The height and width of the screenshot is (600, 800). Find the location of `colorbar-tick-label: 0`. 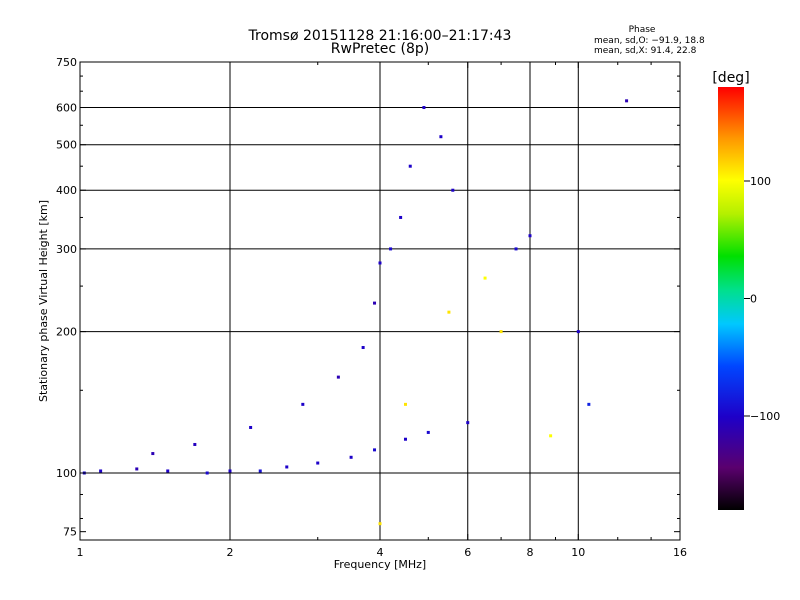

colorbar-tick-label: 0 is located at coordinates (753, 299).